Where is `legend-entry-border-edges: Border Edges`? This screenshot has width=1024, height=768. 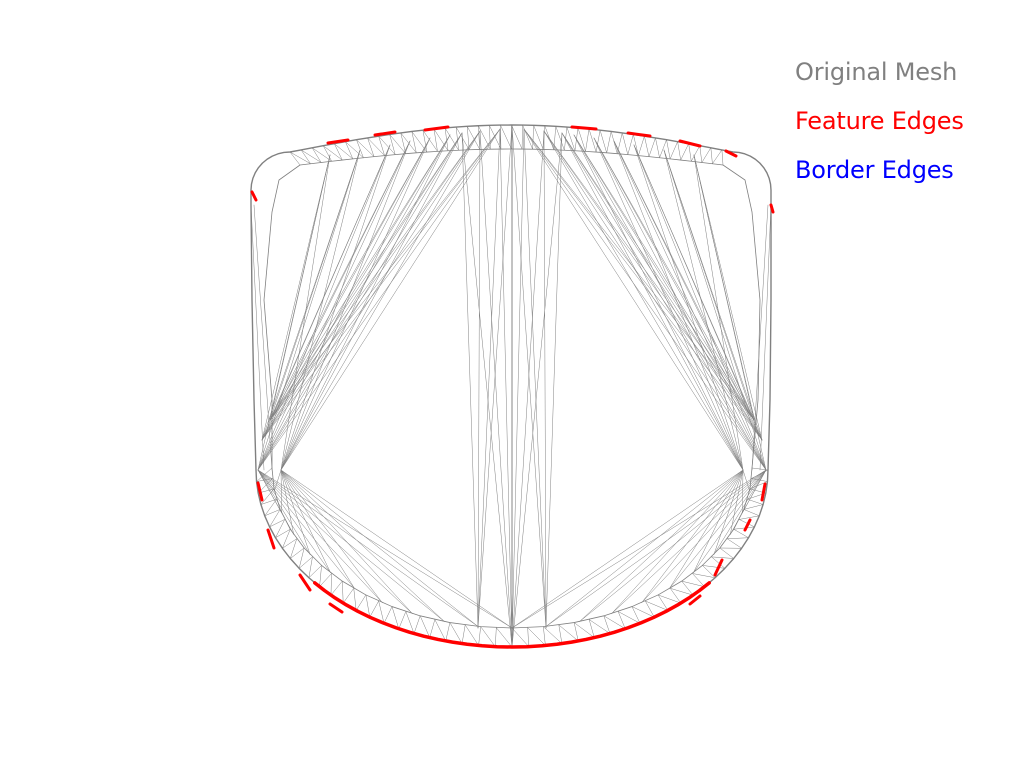 legend-entry-border-edges: Border Edges is located at coordinates (874, 170).